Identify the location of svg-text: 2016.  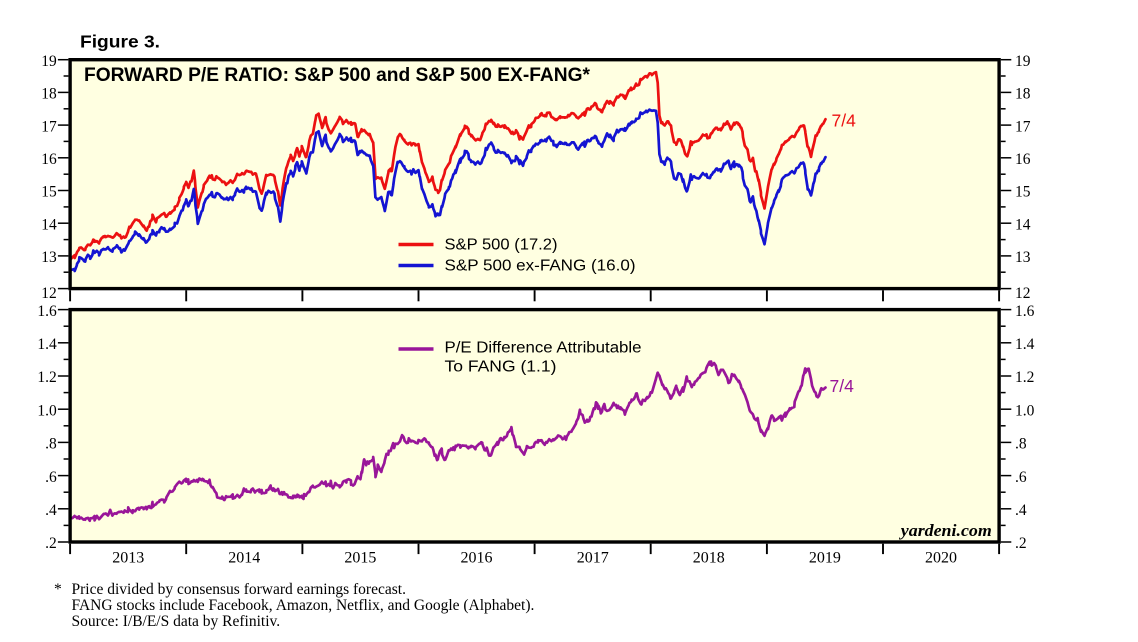
(477, 557).